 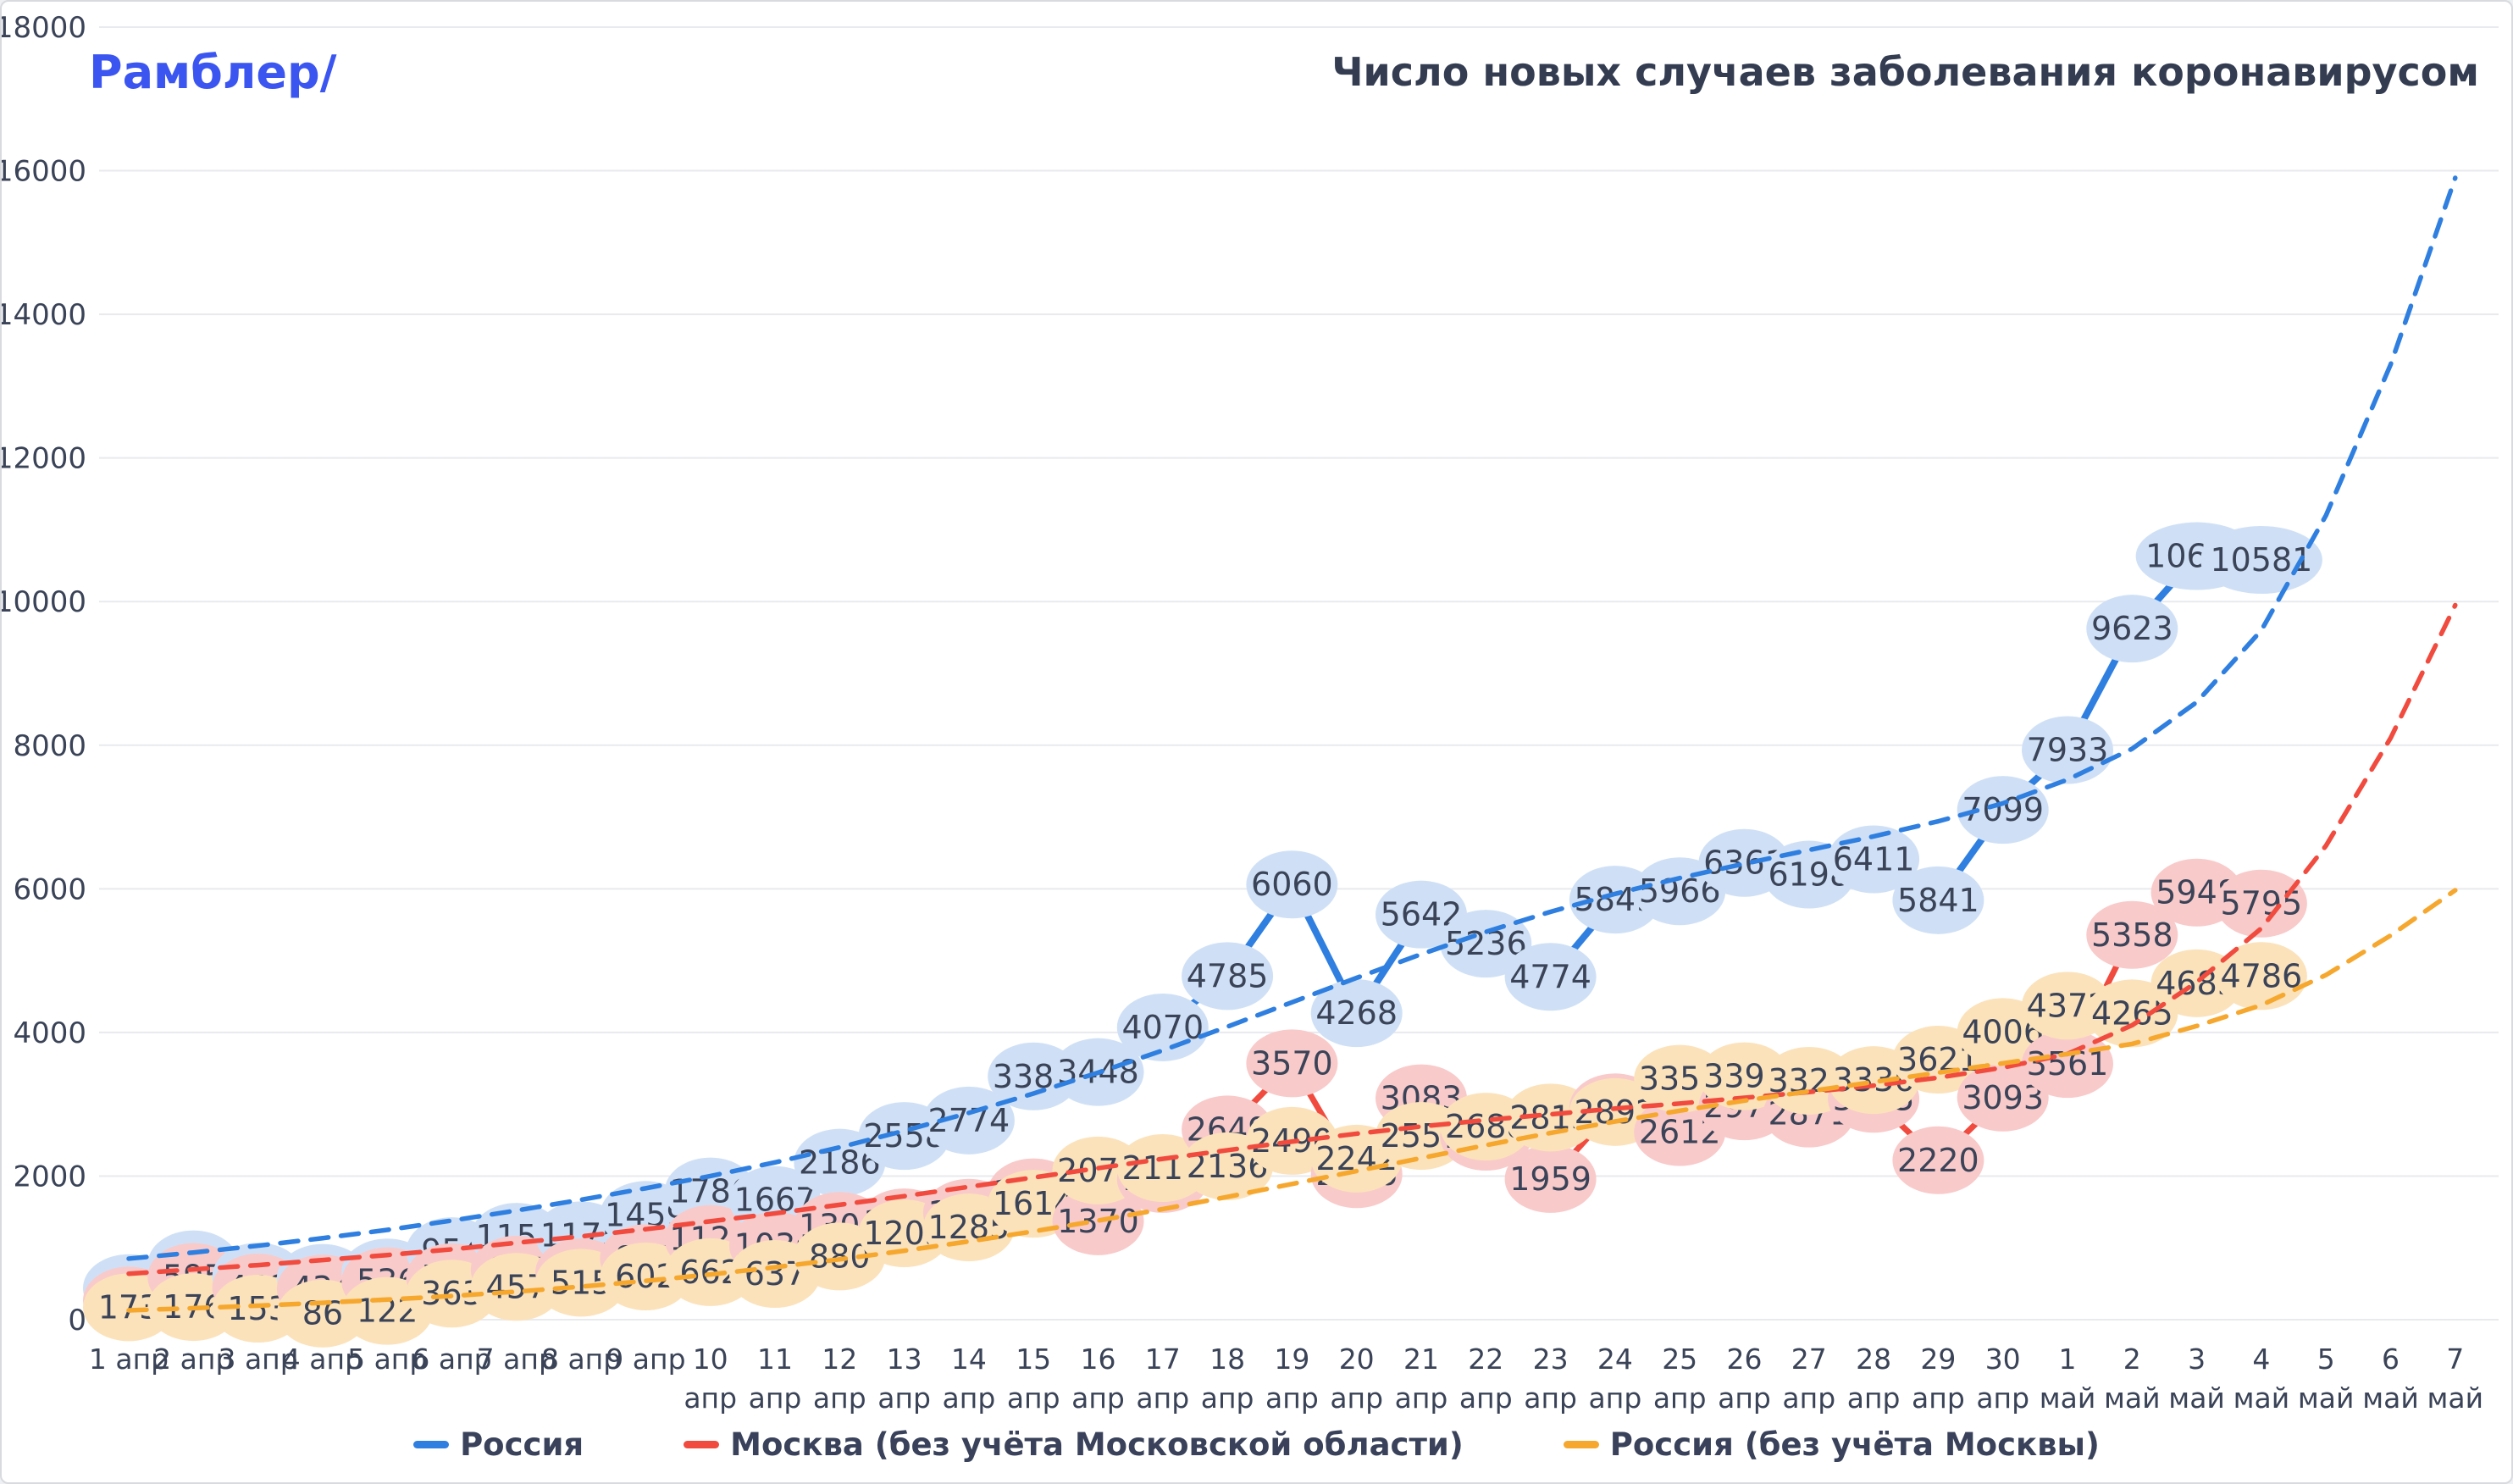 What do you see at coordinates (1098, 1359) in the screenshot?
I see `x-tick-label: 16` at bounding box center [1098, 1359].